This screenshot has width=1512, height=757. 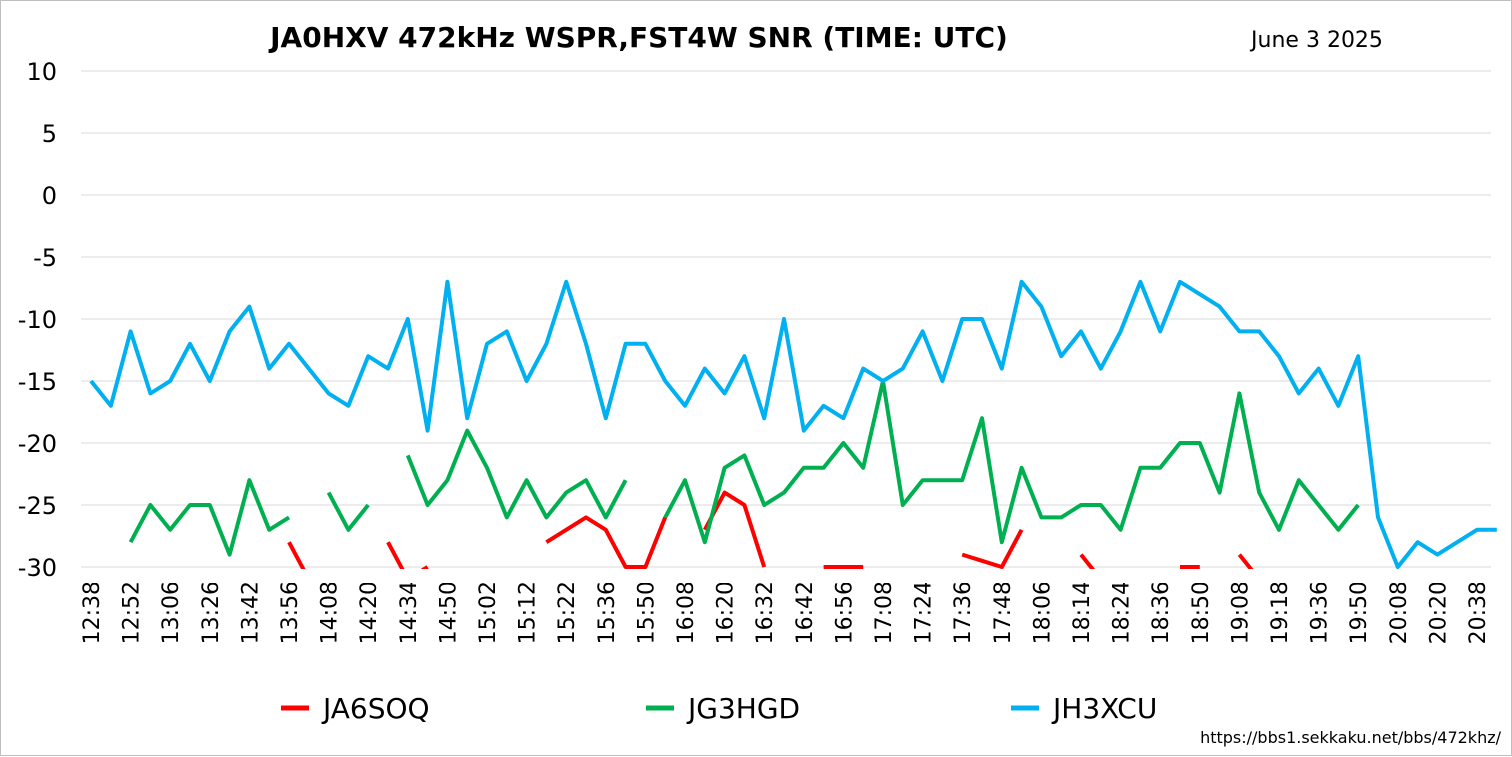 What do you see at coordinates (37, 382) in the screenshot?
I see `y-tick-label: -15` at bounding box center [37, 382].